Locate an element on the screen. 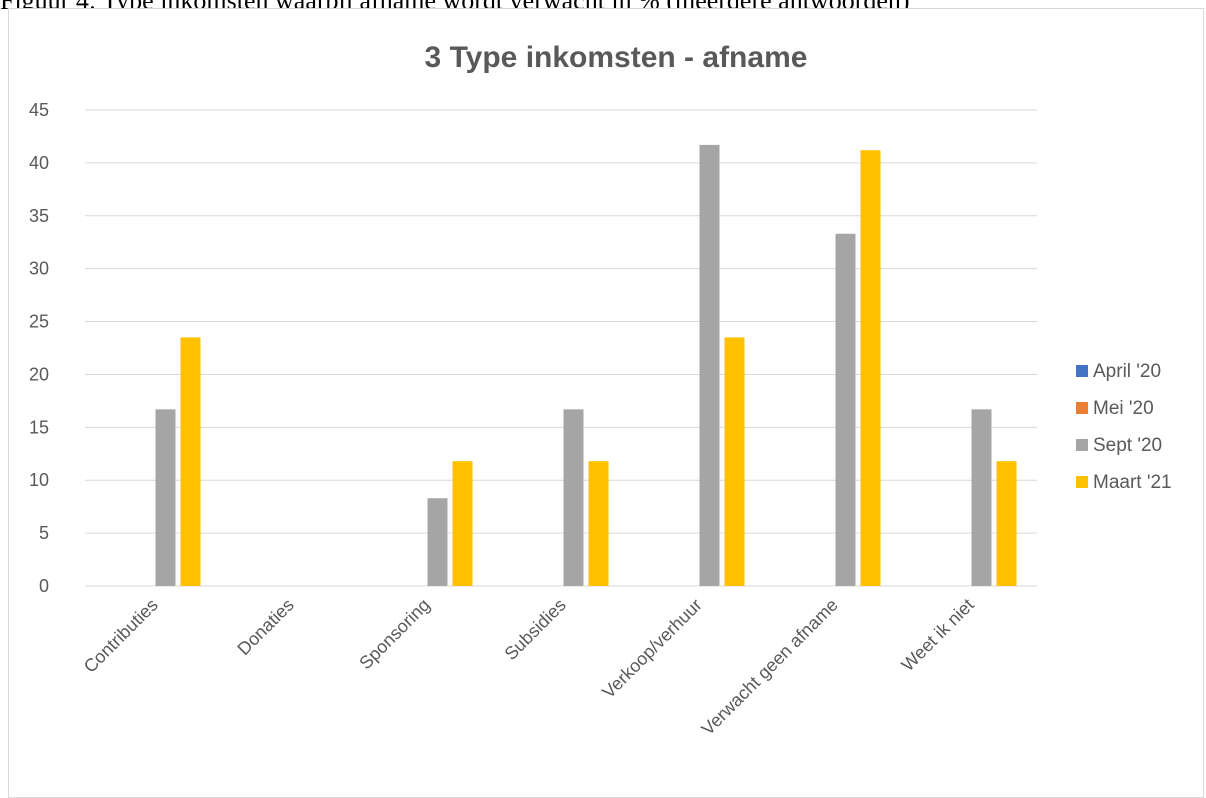 This screenshot has height=798, width=1206. y-tick-label: 25 is located at coordinates (39, 322).